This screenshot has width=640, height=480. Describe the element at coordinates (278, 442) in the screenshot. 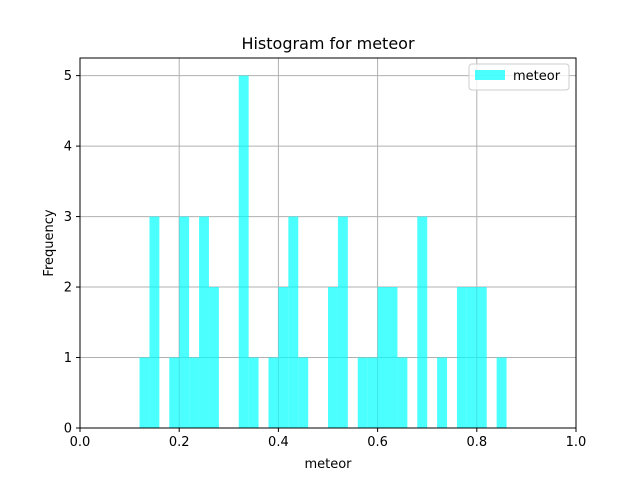

I see `x-tick-label: 0.4` at that location.